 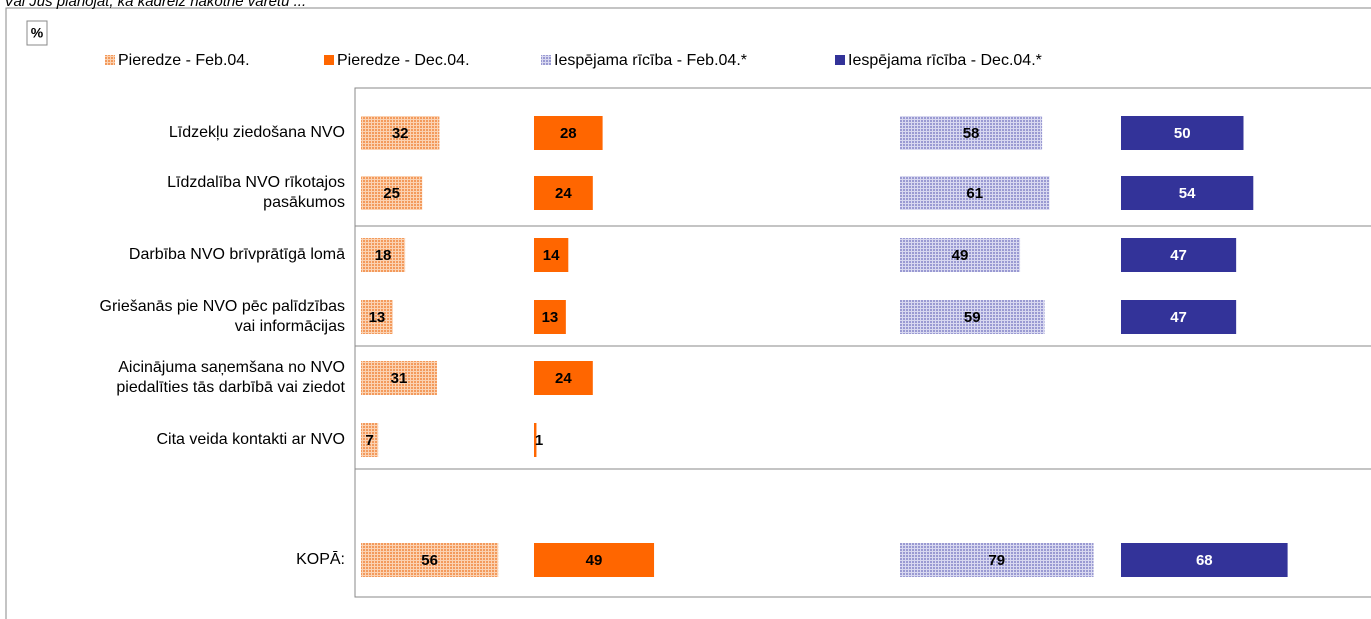 I want to click on value-label: 79, so click(x=996, y=560).